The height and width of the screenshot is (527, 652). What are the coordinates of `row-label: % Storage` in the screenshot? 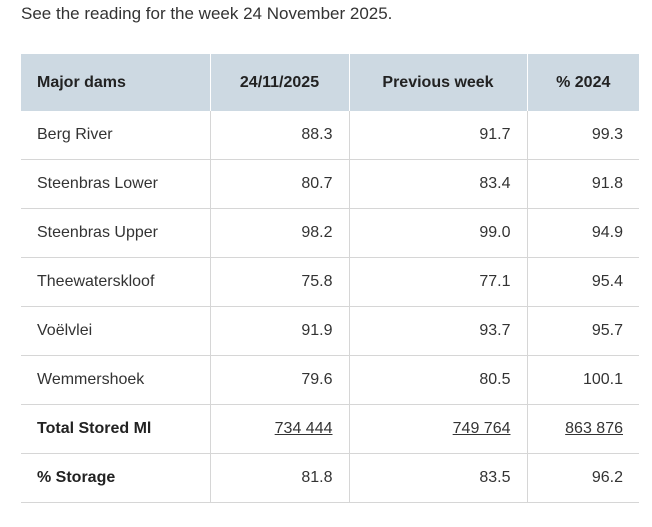 It's located at (115, 478).